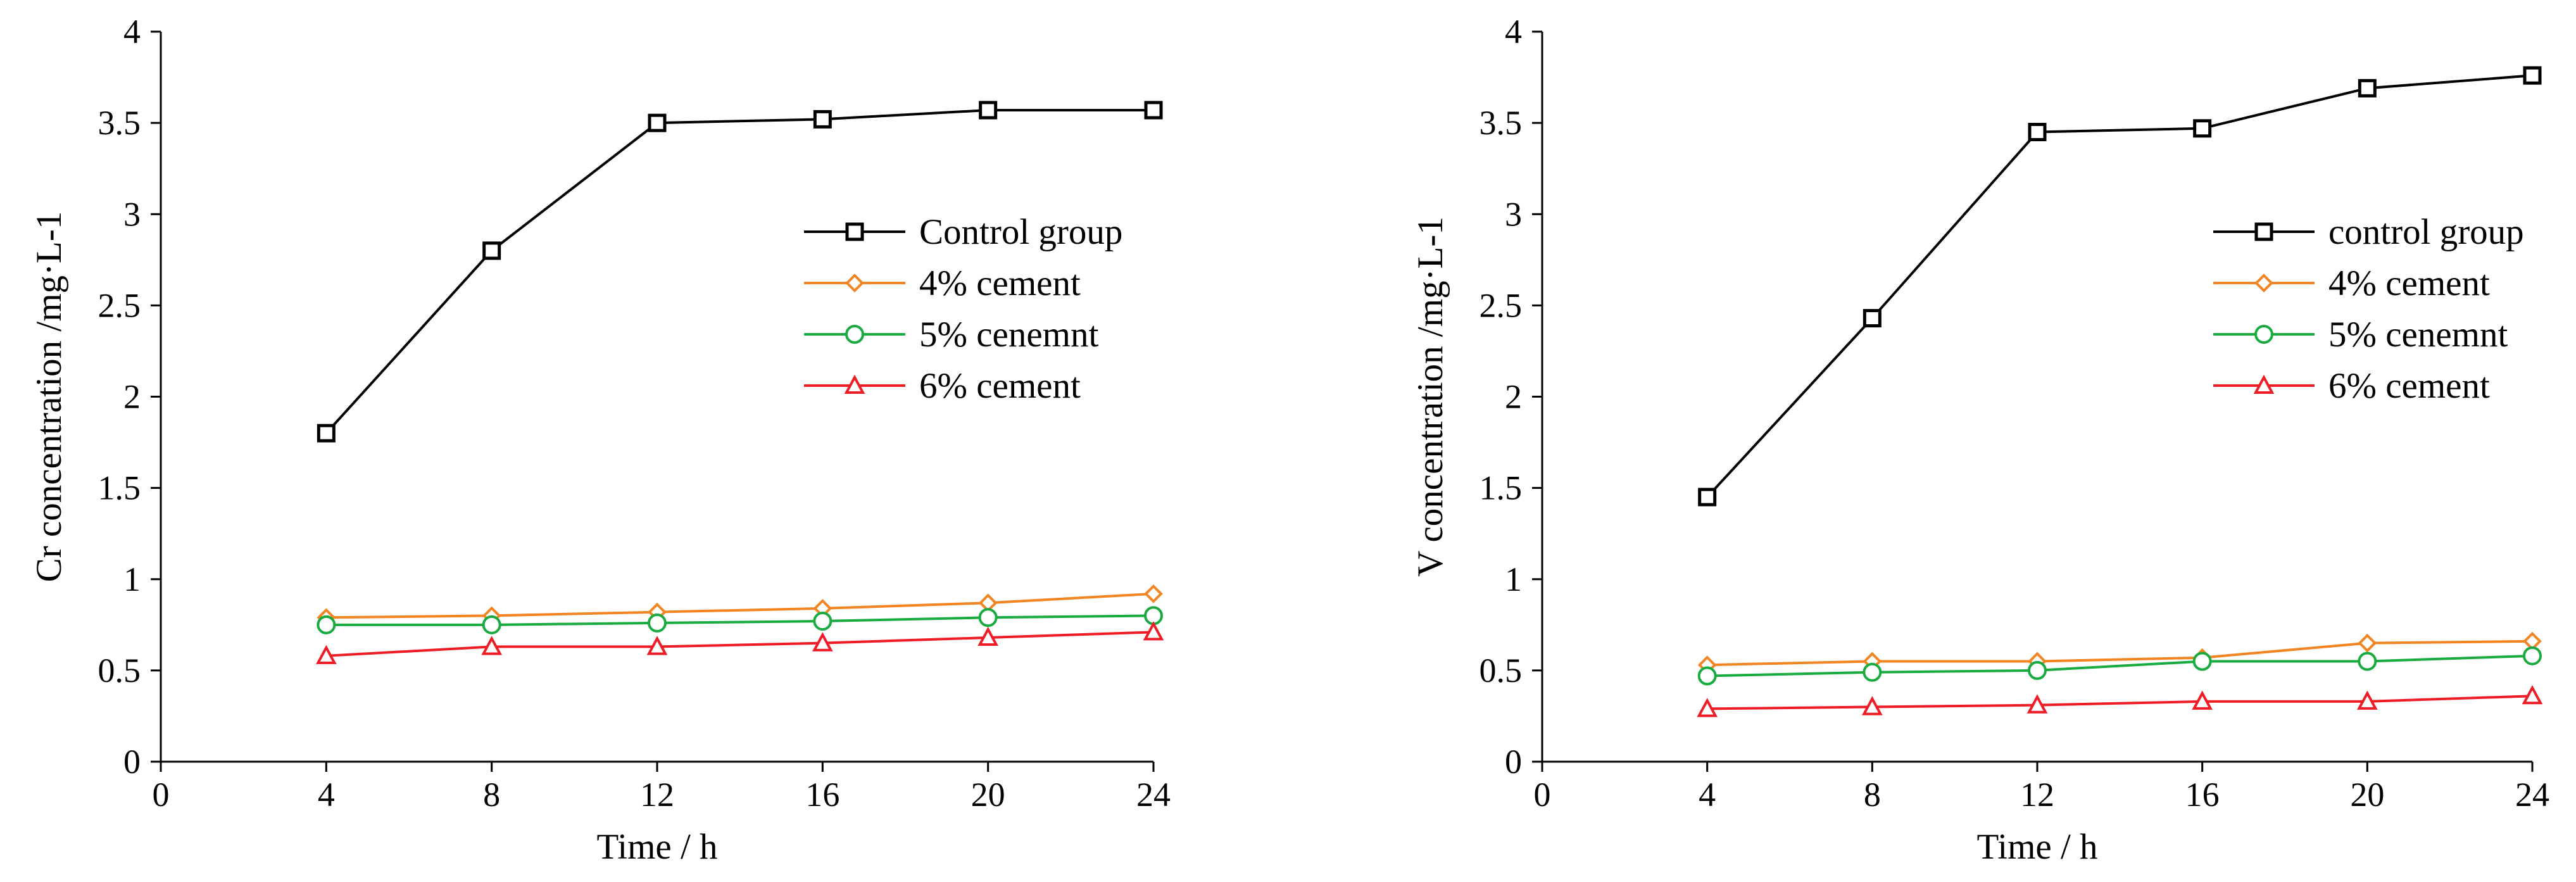  Describe the element at coordinates (2426, 232) in the screenshot. I see `legend-label: control group` at that location.